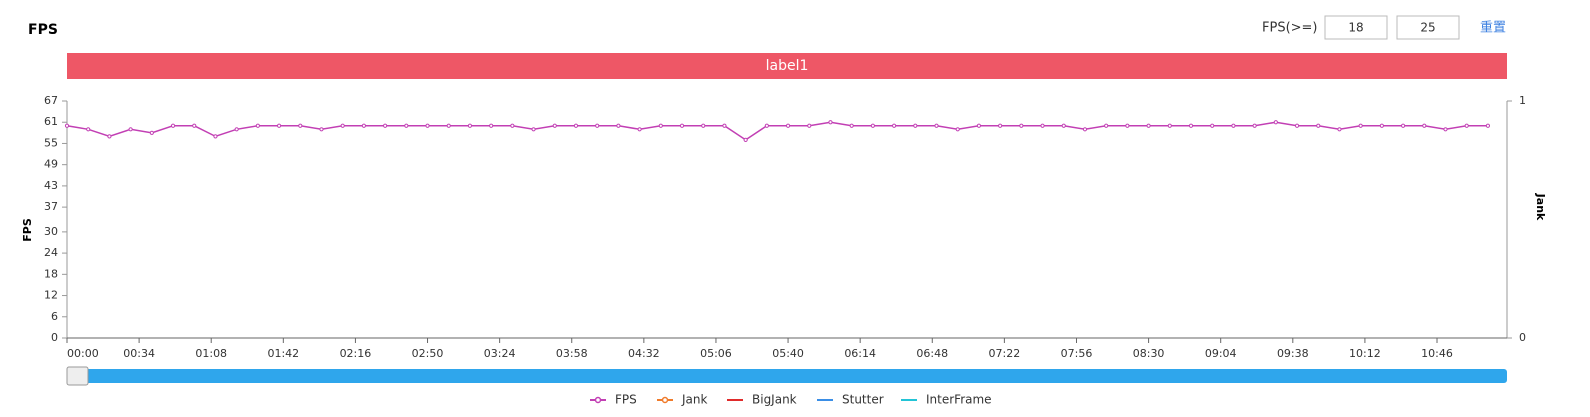 This screenshot has height=417, width=1590. Describe the element at coordinates (788, 353) in the screenshot. I see `x-tick-label: 05:40` at that location.